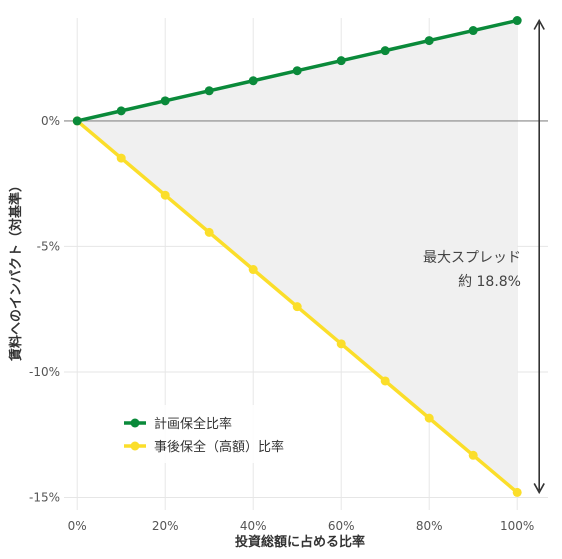 Image resolution: width=562 pixels, height=559 pixels. I want to click on legend-item-planned: 計画保全比率, so click(178, 424).